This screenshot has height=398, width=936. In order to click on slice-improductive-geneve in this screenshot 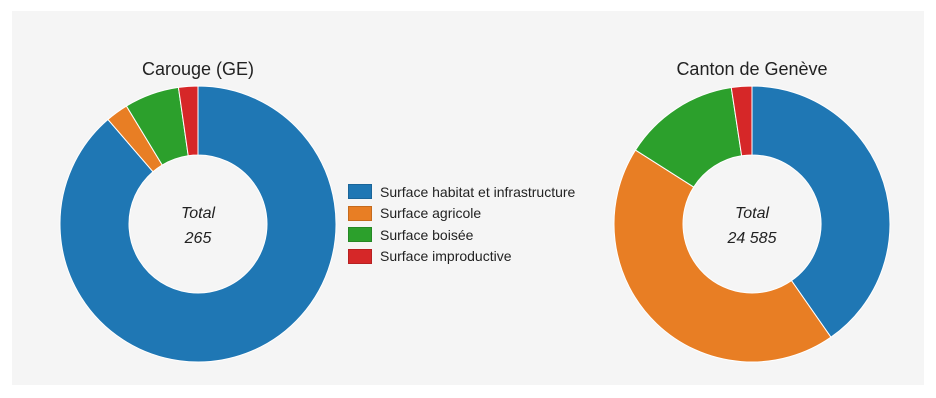, I will do `click(741, 121)`.